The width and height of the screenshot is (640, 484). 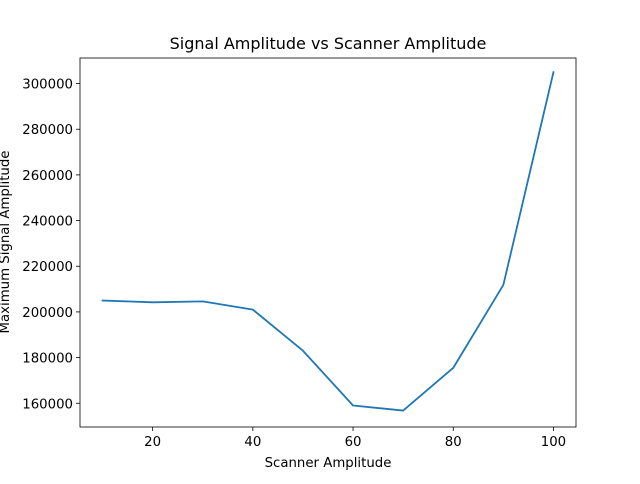 What do you see at coordinates (47, 222) in the screenshot?
I see `y-tick-label: 240000` at bounding box center [47, 222].